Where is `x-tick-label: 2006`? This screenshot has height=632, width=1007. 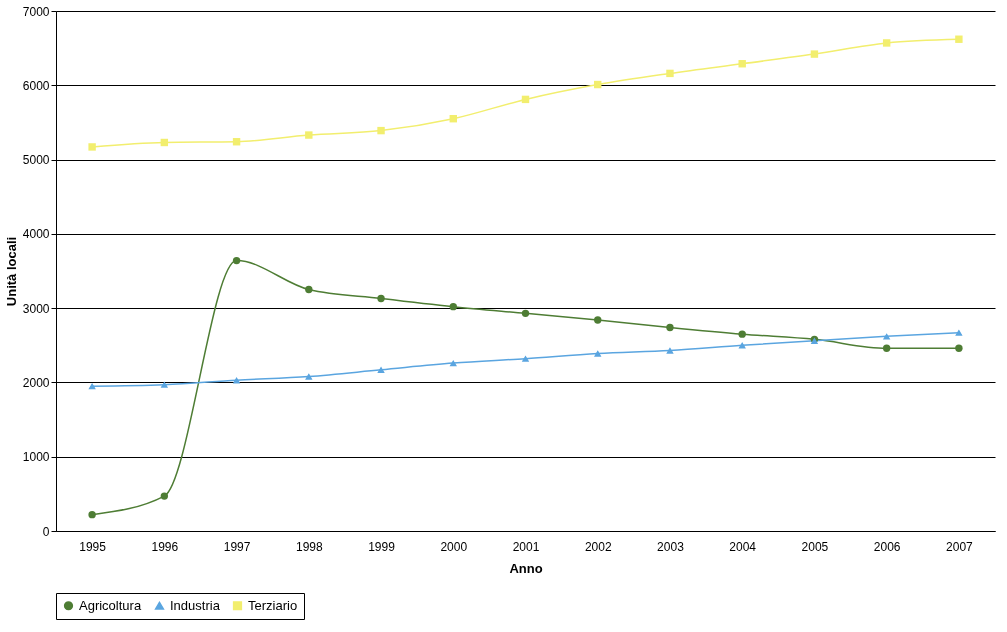
x-tick-label: 2006 is located at coordinates (887, 546).